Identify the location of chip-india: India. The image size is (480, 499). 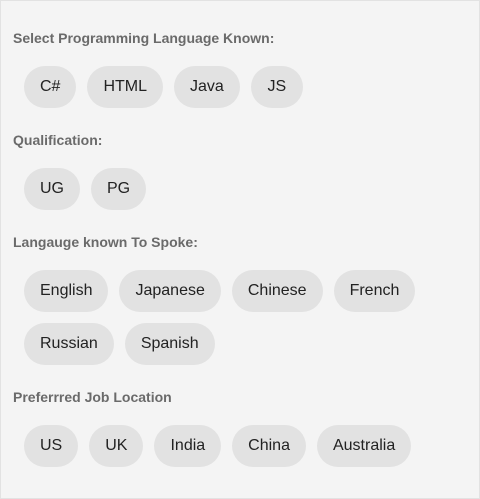
(188, 446).